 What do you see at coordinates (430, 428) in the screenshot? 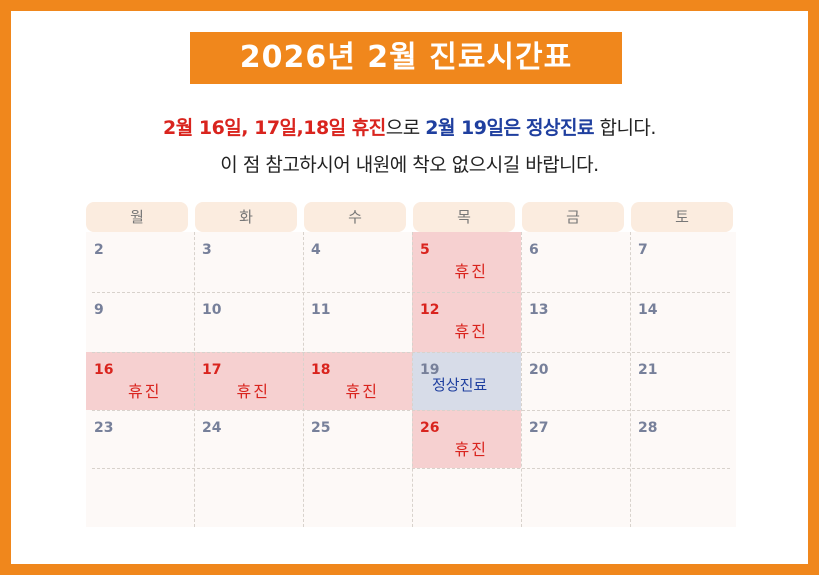
I see `day-number: 26` at bounding box center [430, 428].